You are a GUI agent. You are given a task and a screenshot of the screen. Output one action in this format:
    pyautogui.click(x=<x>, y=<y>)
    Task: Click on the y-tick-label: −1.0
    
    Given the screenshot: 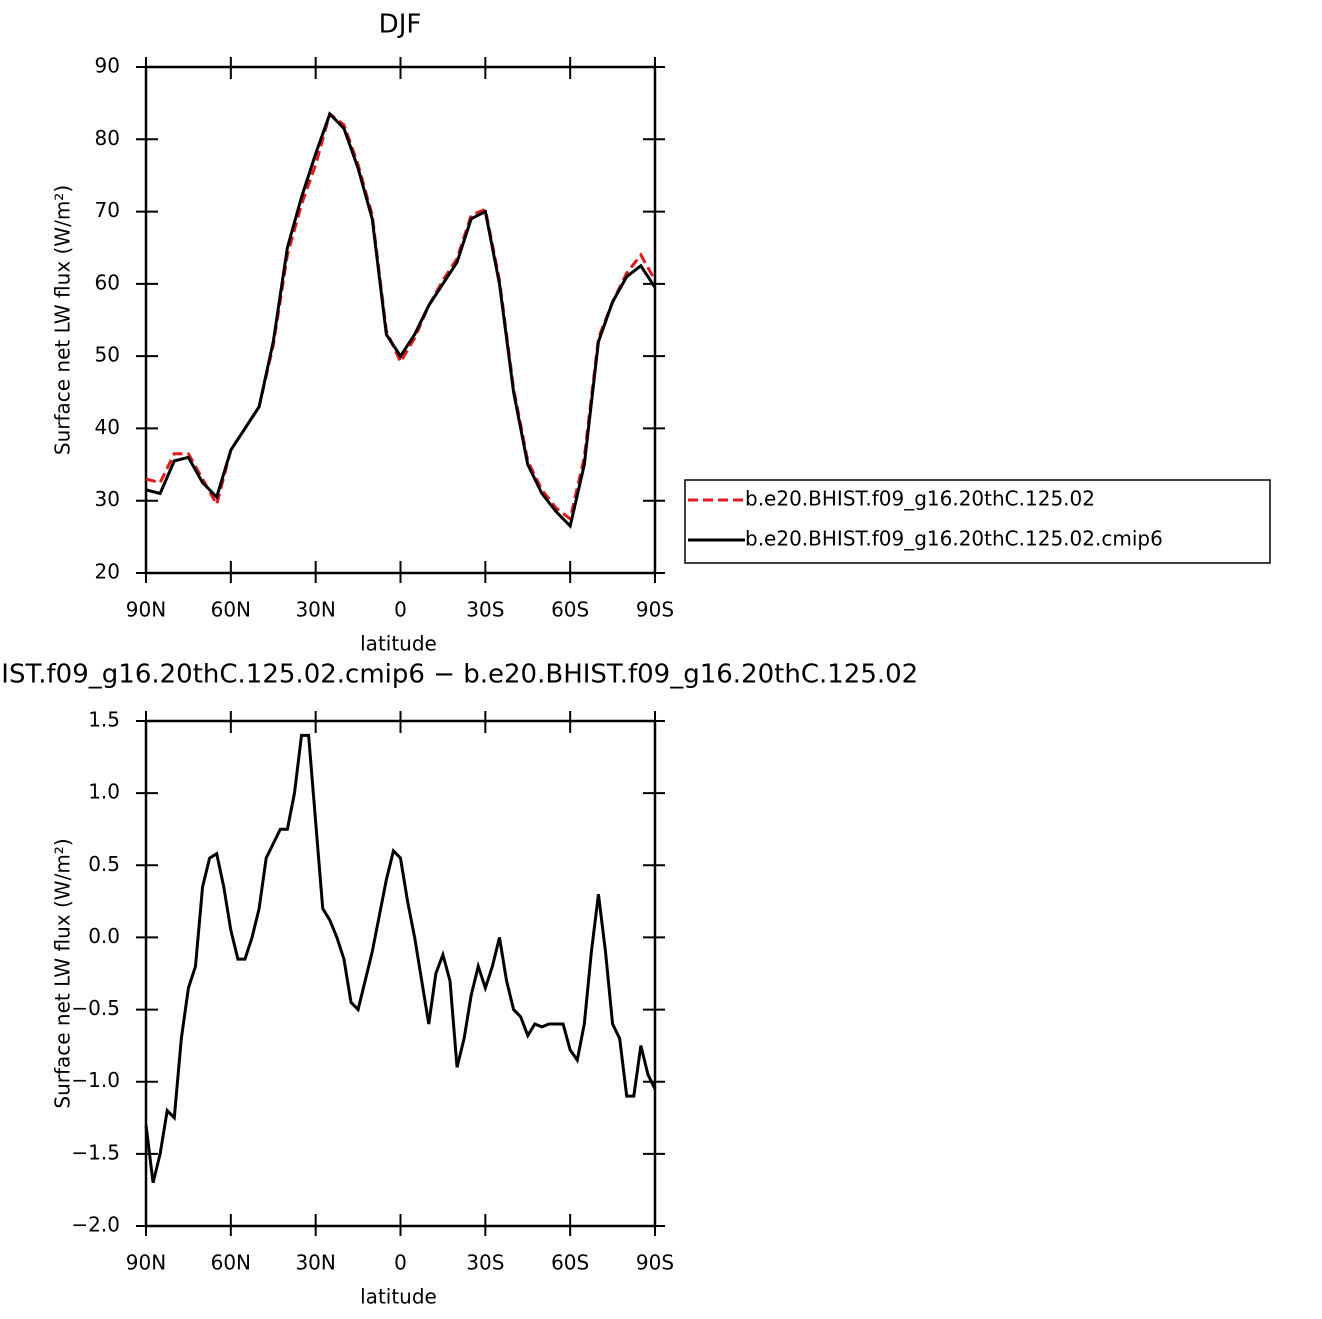 What is the action you would take?
    pyautogui.click(x=95, y=1080)
    